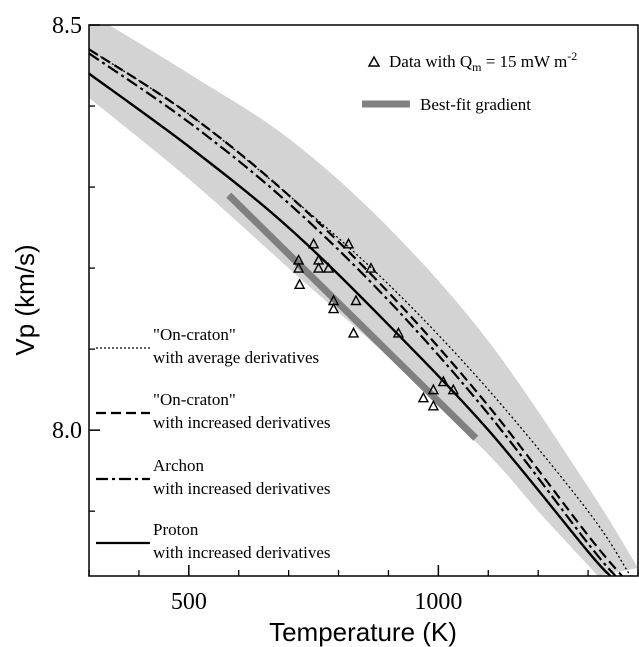  What do you see at coordinates (475, 104) in the screenshot?
I see `legend-bestfit-label: Best-fit gradient` at bounding box center [475, 104].